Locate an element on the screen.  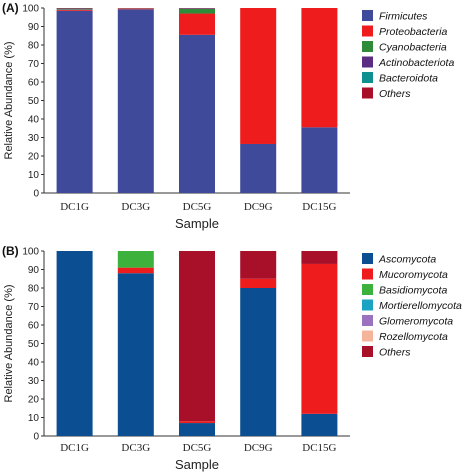
legend-label: Firmicutes is located at coordinates (403, 17).